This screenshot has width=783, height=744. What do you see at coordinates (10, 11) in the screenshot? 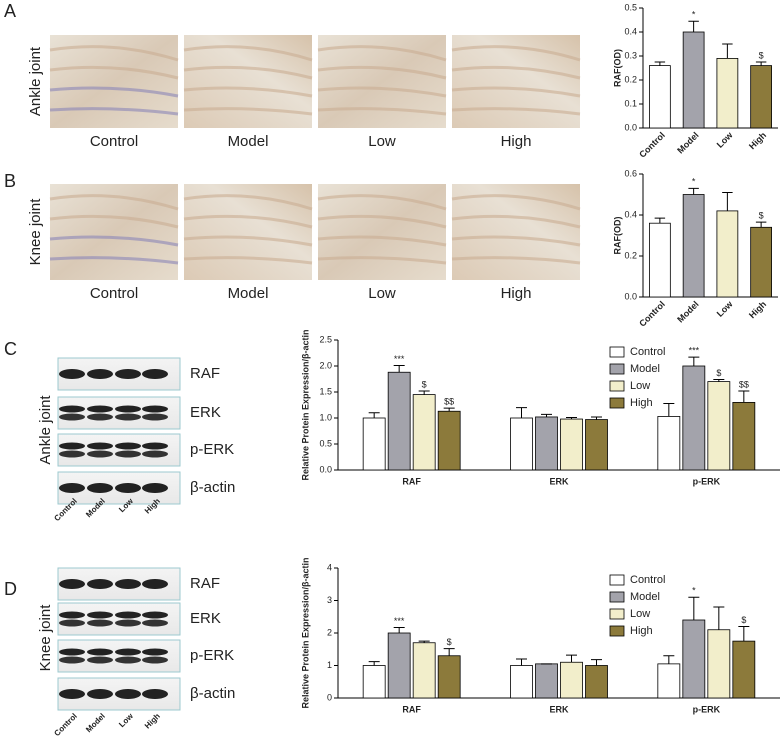
I see `panel-letter: A` at bounding box center [10, 11].